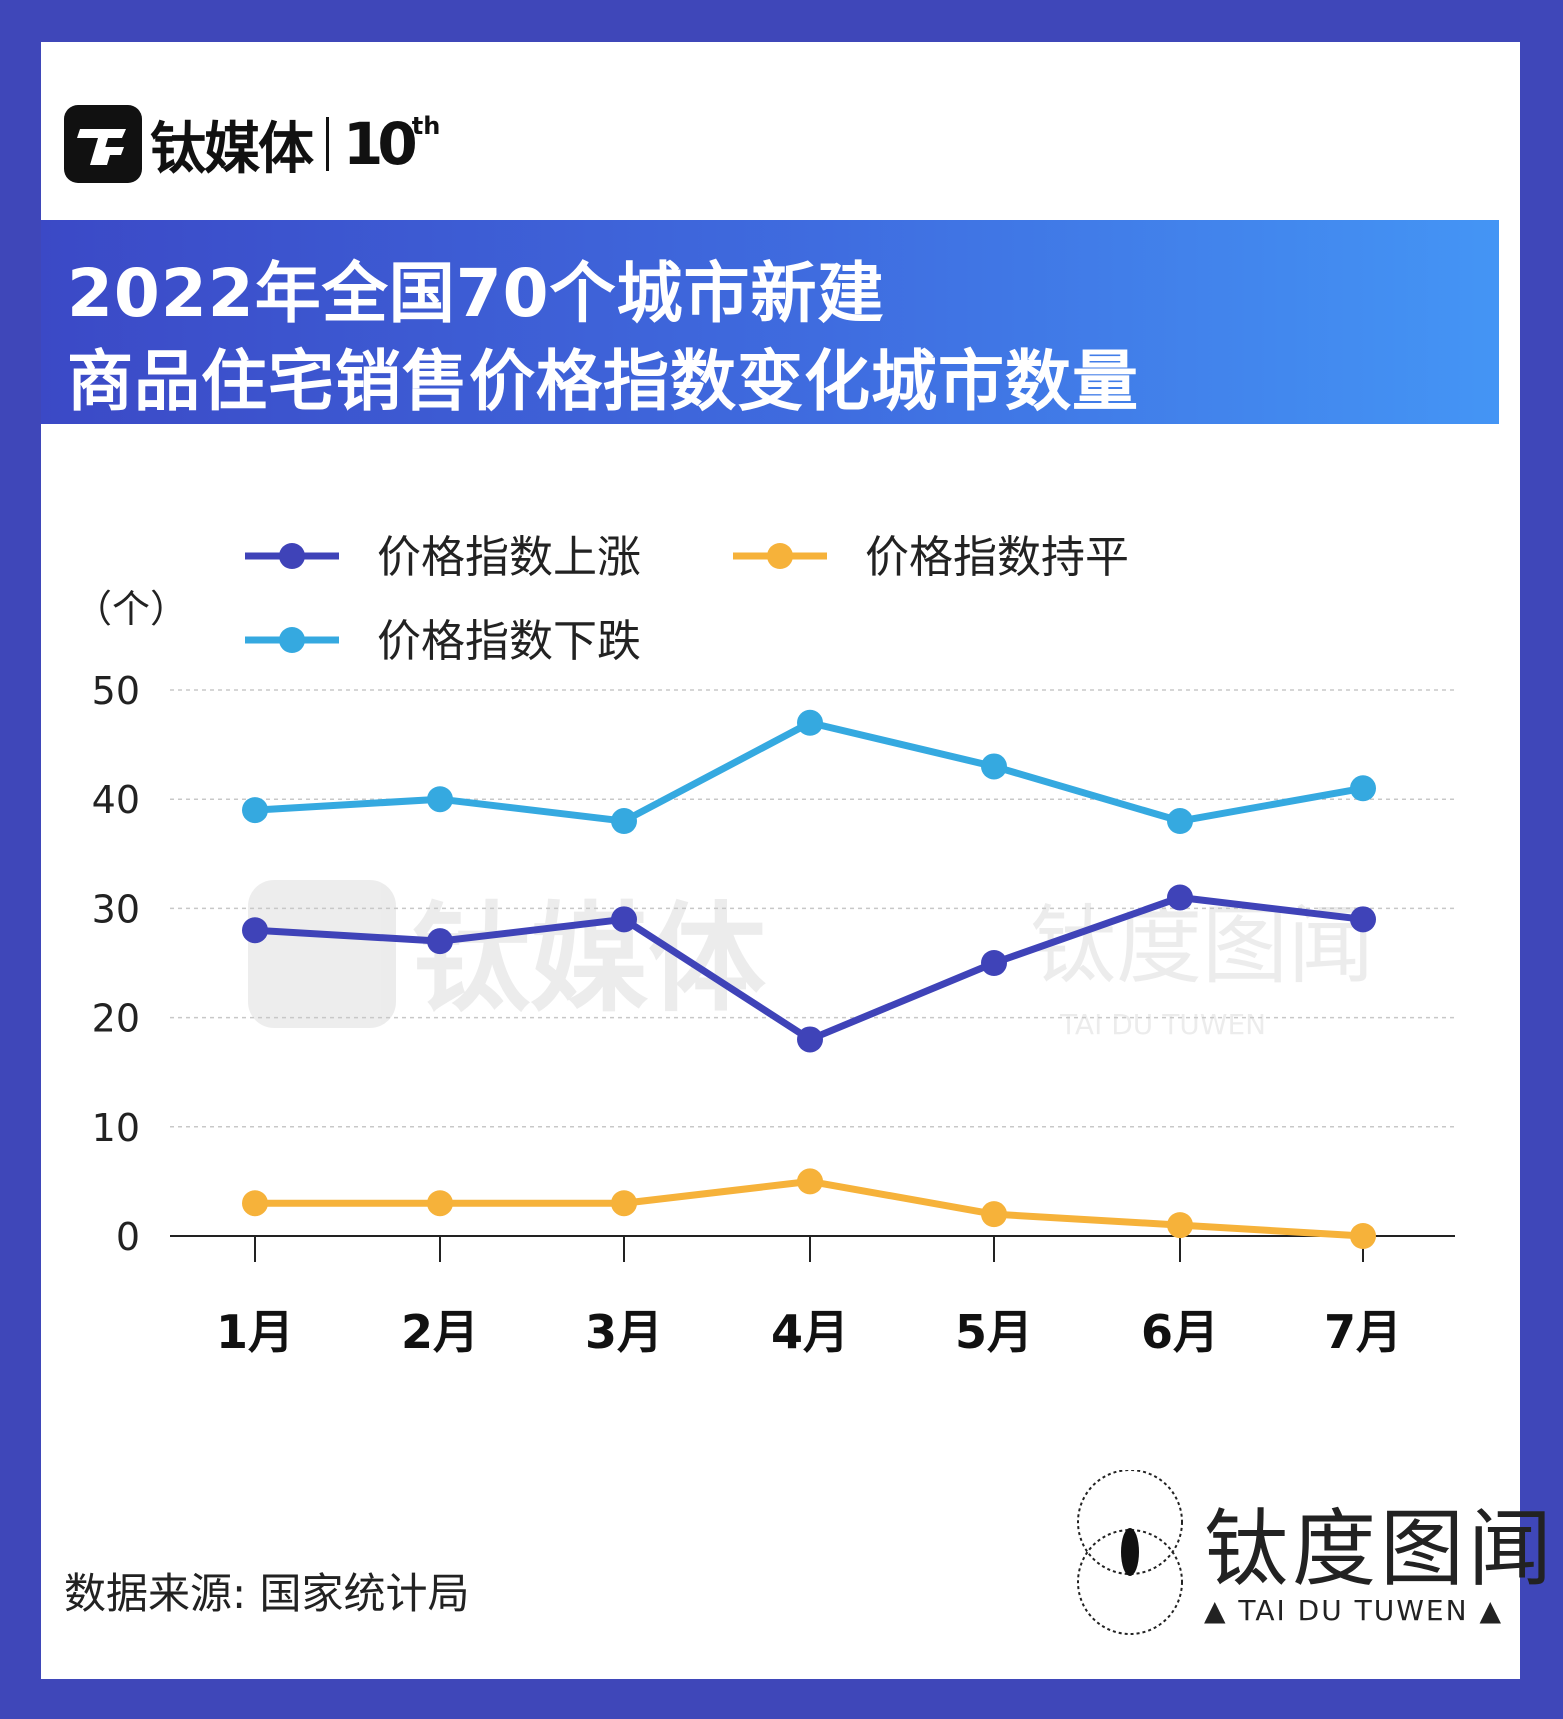  I want to click on x-tick-label: 7月, so click(1363, 1332).